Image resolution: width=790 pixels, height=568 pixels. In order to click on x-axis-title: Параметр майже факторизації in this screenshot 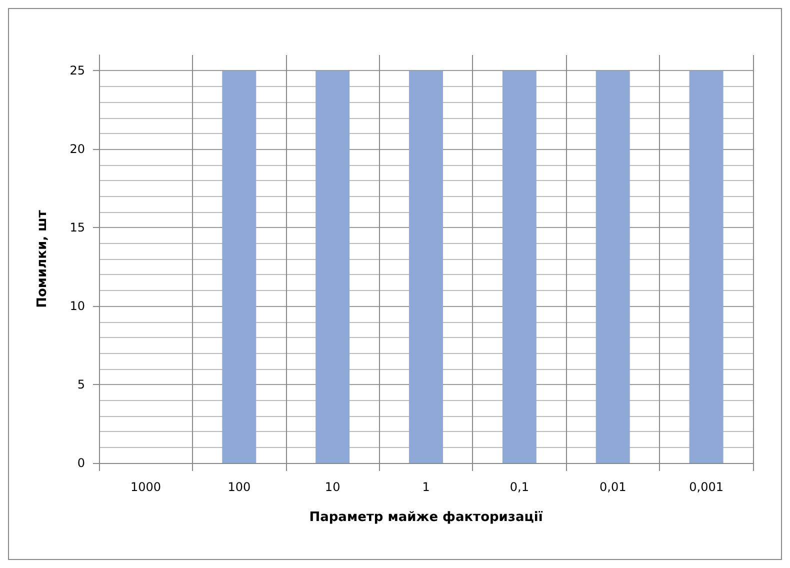, I will do `click(426, 517)`.